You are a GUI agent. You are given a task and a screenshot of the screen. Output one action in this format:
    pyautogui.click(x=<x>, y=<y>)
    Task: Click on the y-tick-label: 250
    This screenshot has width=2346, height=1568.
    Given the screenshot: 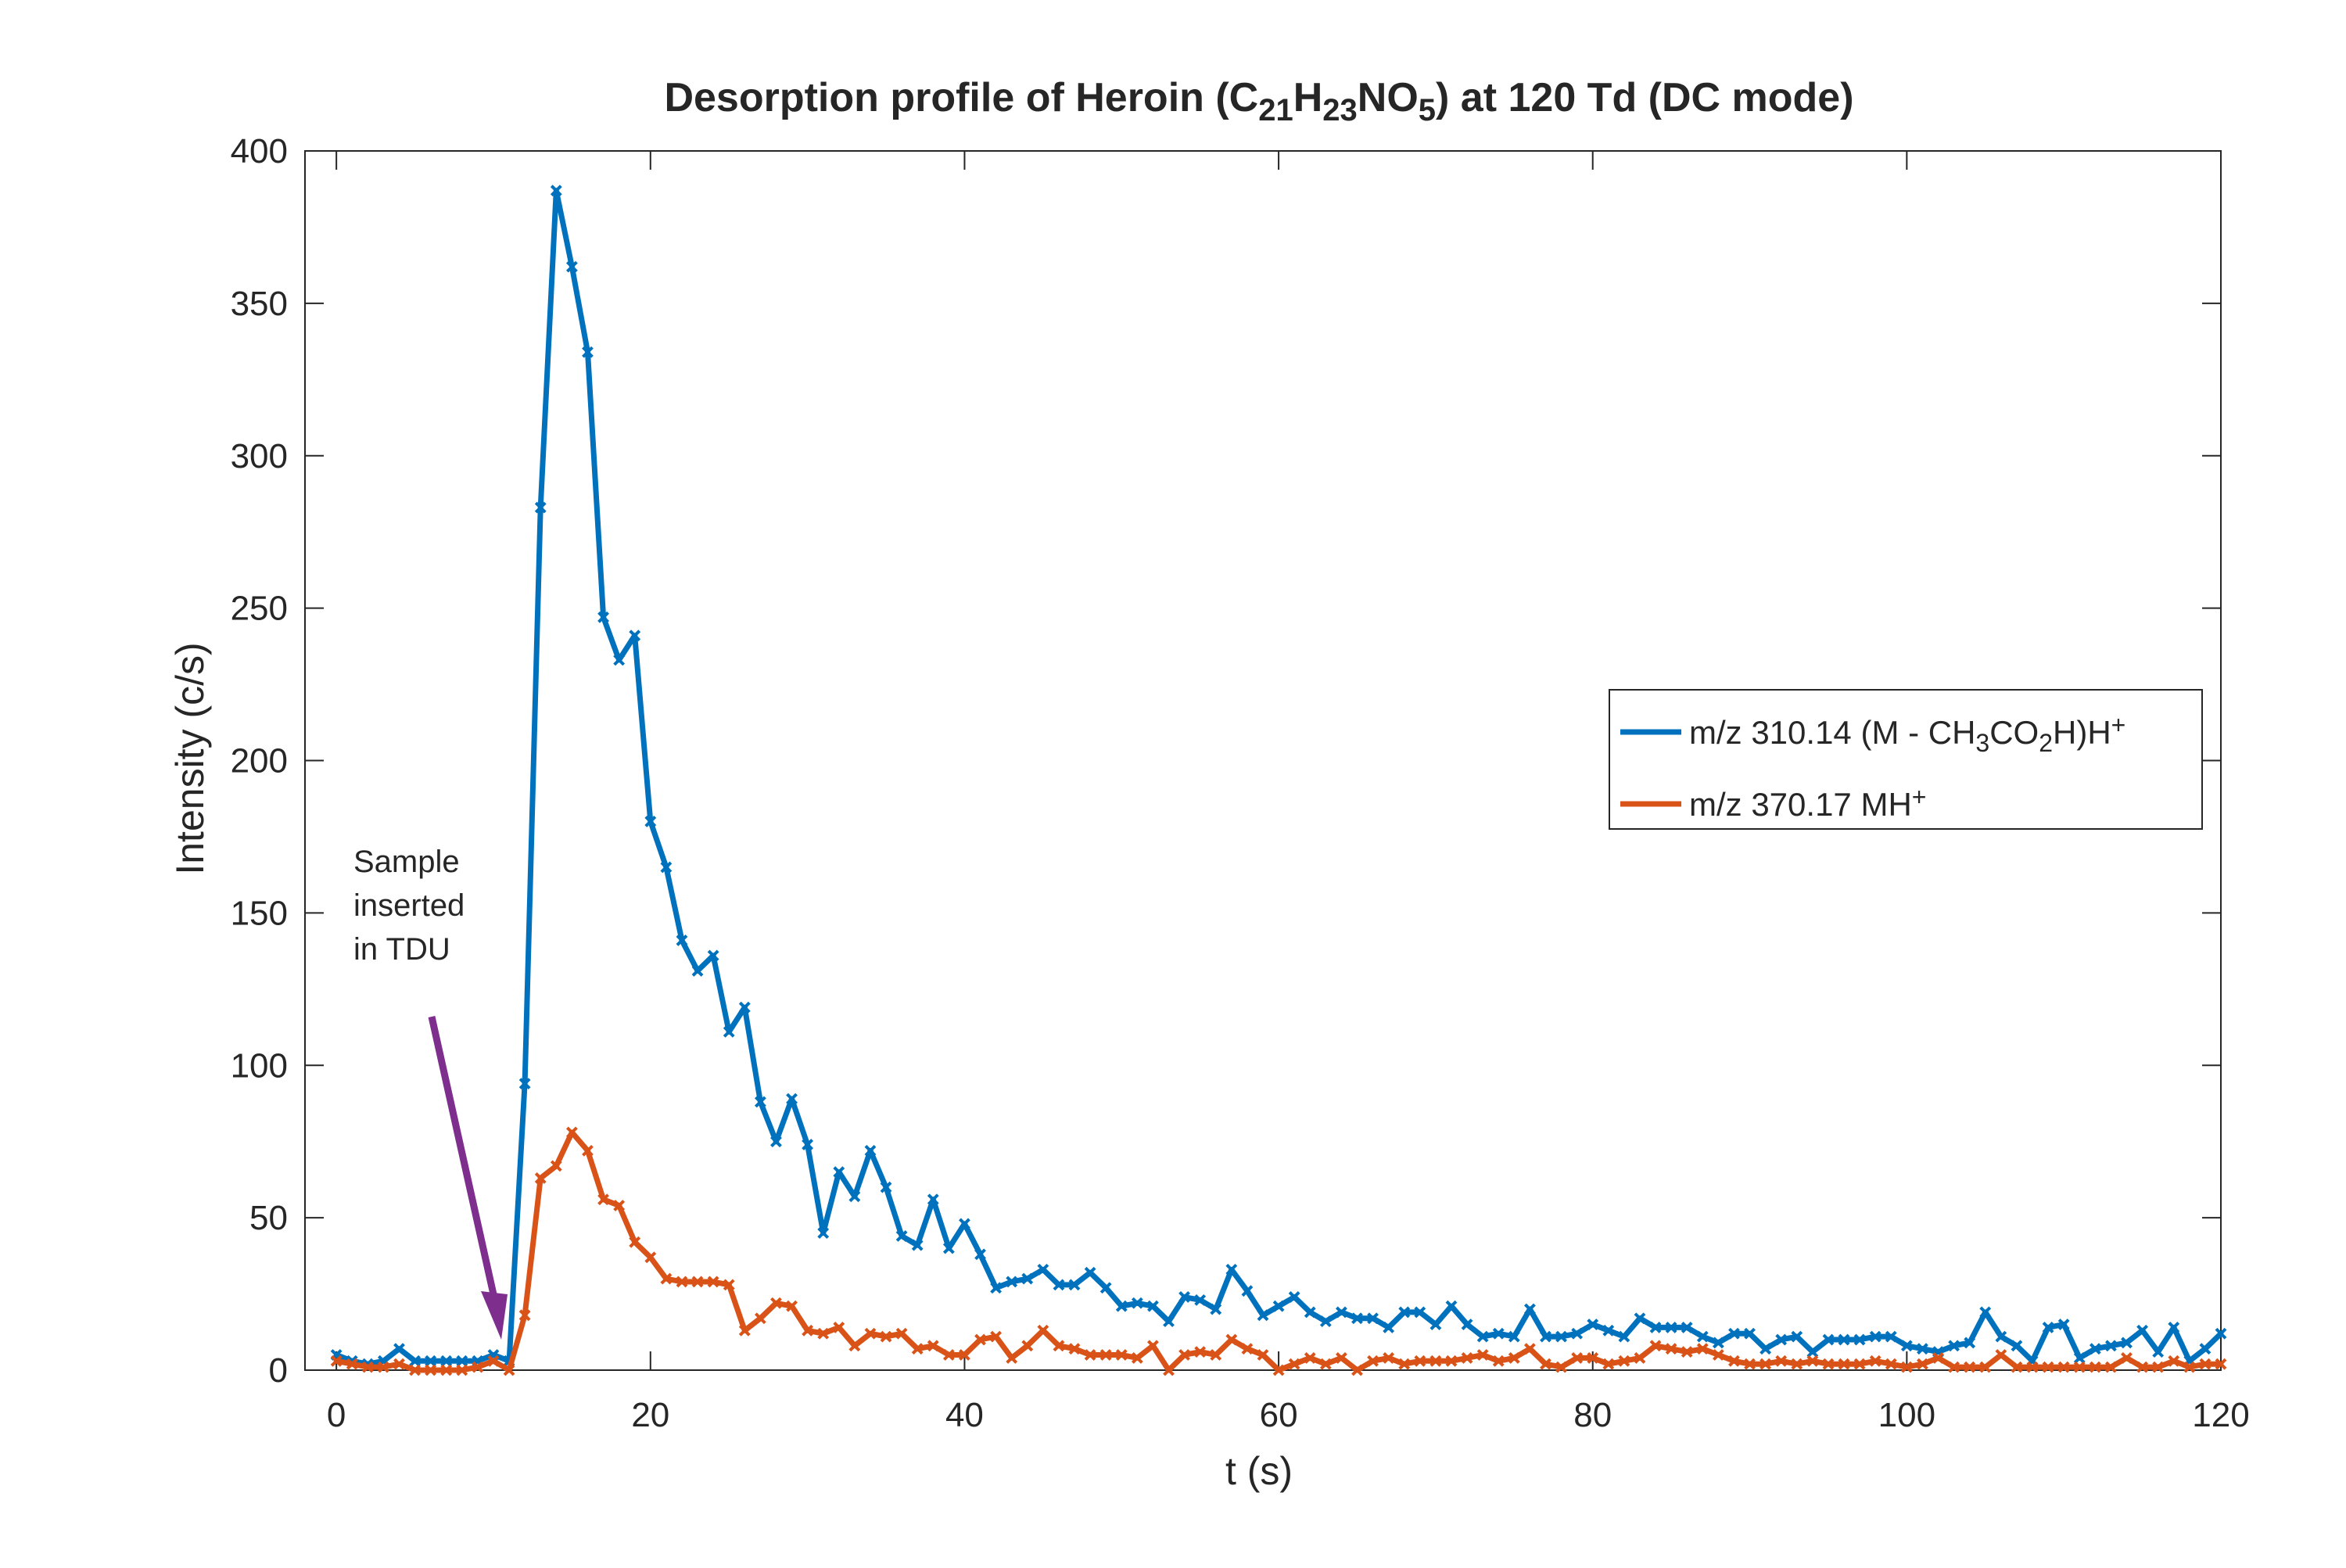 What is the action you would take?
    pyautogui.click(x=259, y=609)
    